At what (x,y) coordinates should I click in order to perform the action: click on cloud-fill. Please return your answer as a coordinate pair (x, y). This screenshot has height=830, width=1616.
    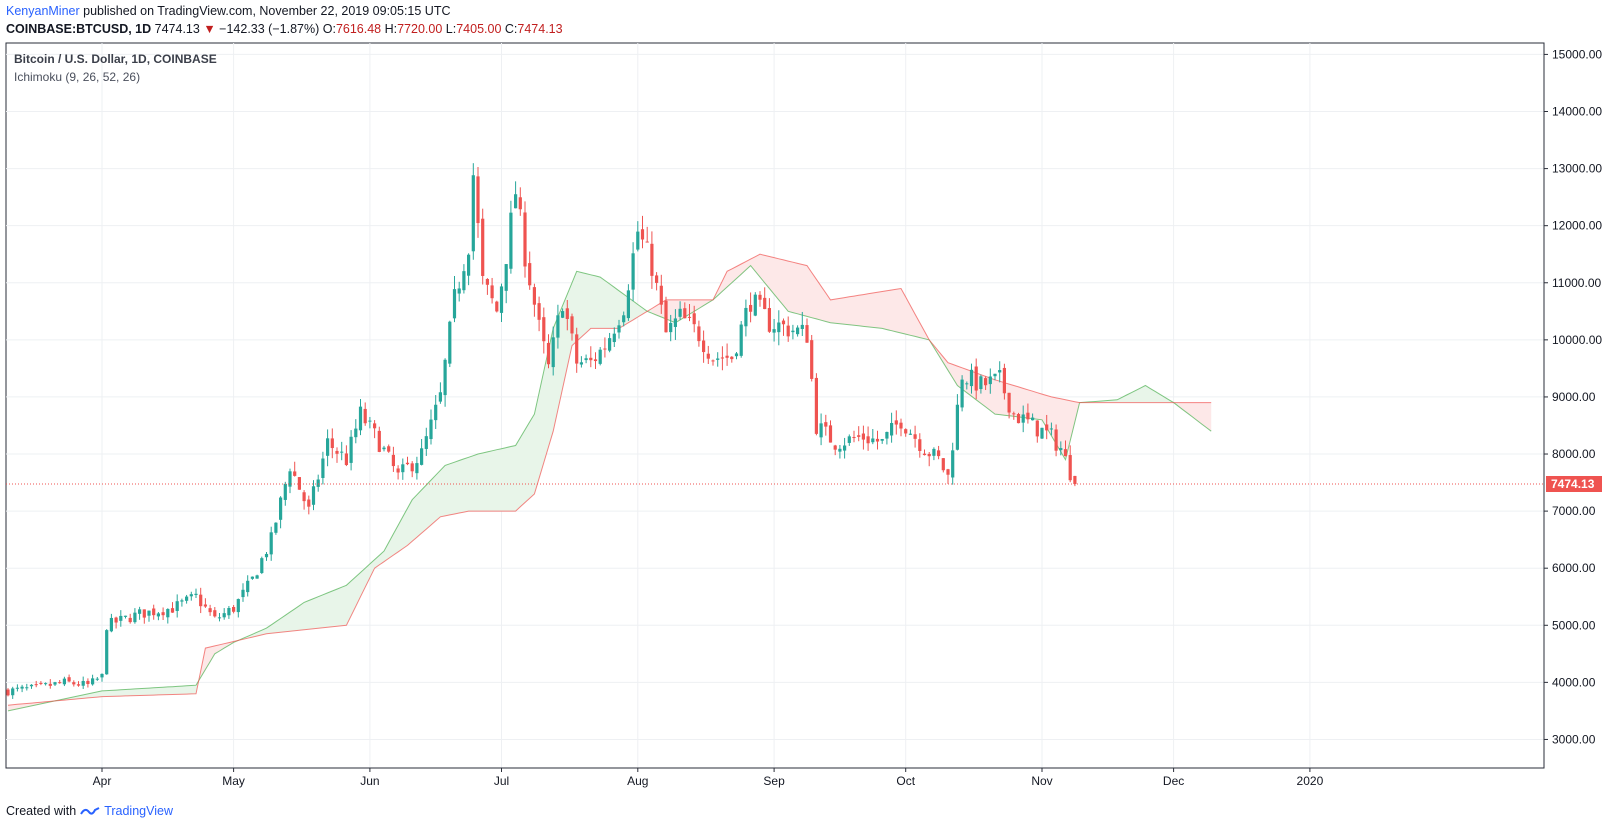
    Looking at the image, I should click on (219, 659).